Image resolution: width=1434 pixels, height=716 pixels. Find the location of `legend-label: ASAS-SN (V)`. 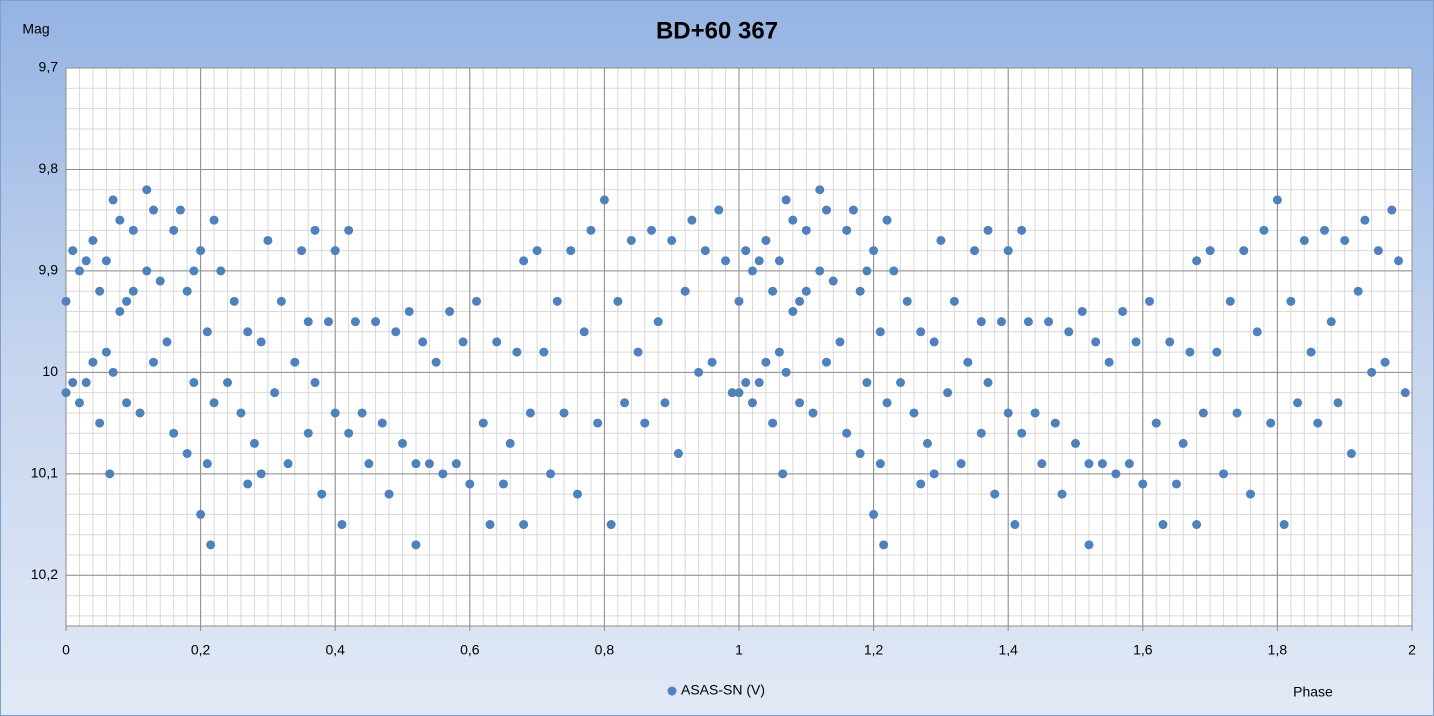

legend-label: ASAS-SN (V) is located at coordinates (723, 690).